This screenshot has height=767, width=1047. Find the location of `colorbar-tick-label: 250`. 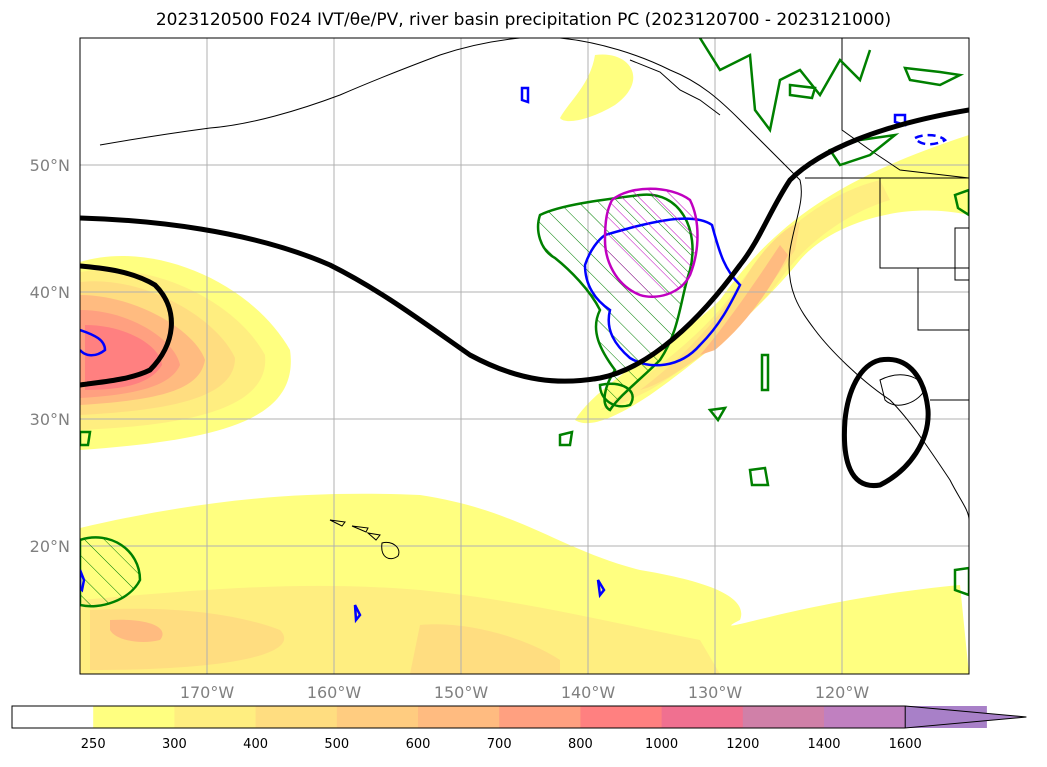

colorbar-tick-label: 250 is located at coordinates (93, 744).